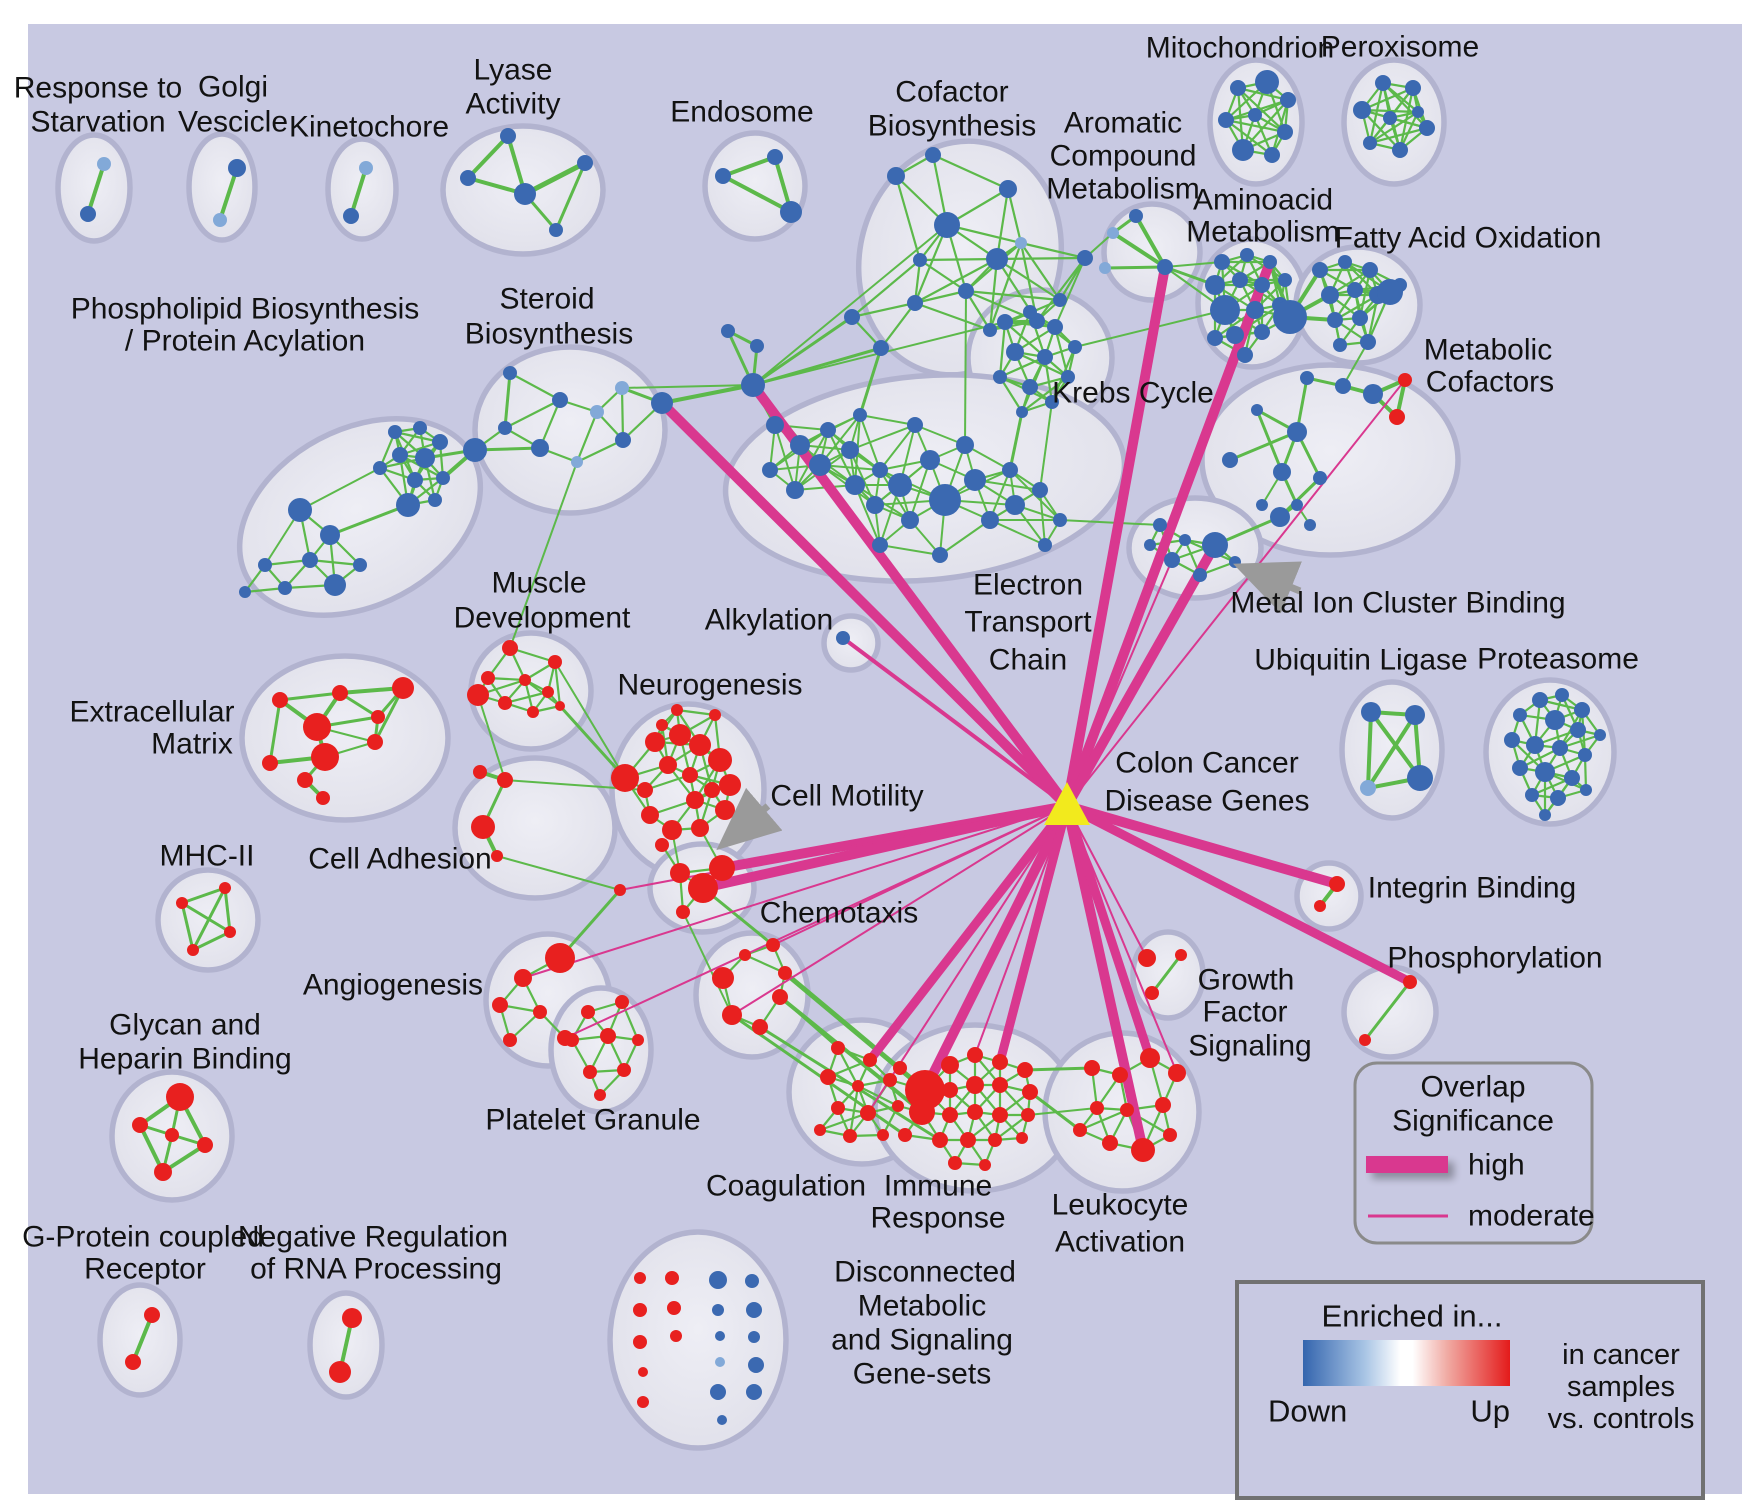 This screenshot has width=1750, height=1507. Describe the element at coordinates (585, 163) in the screenshot. I see `lyase-activity-node` at that location.